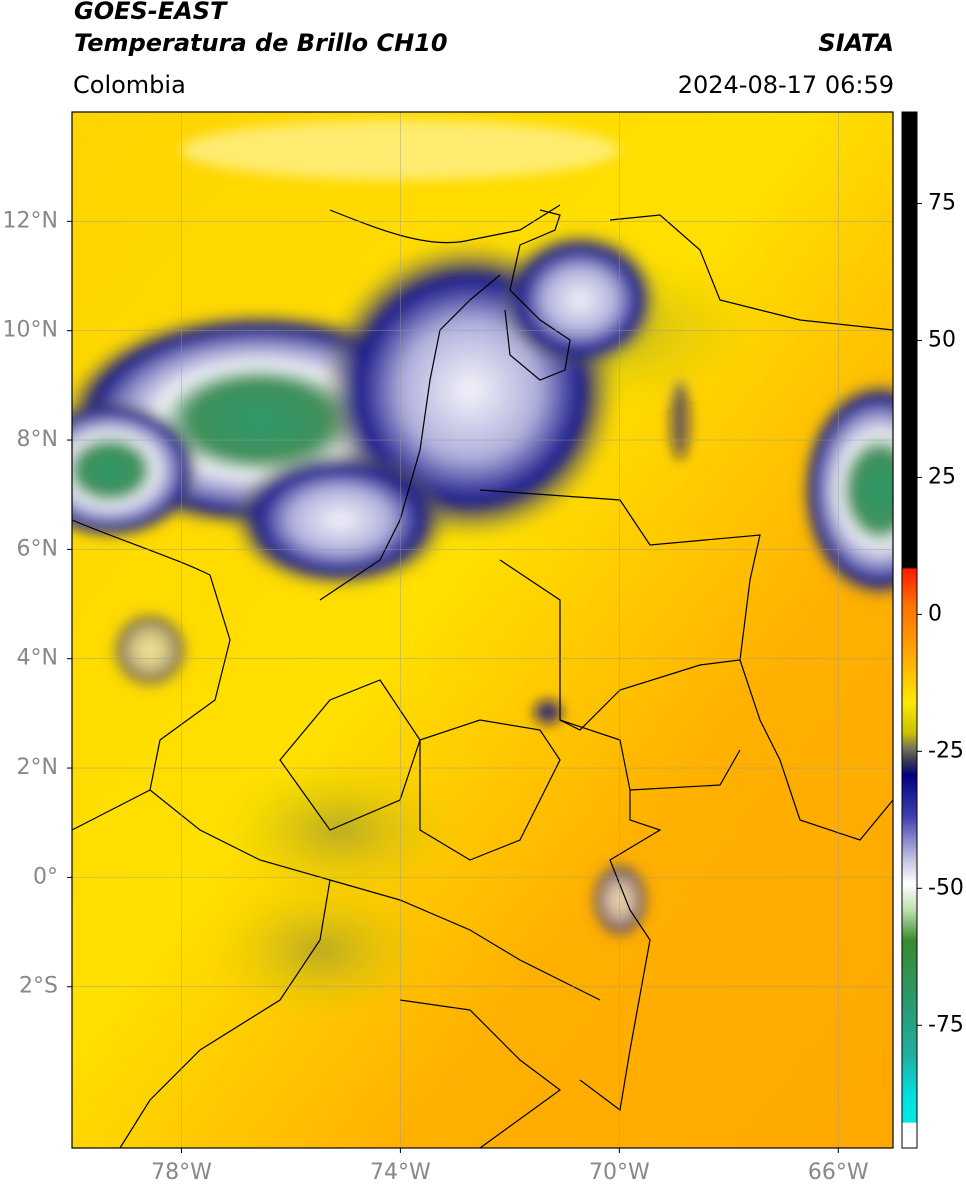 The image size is (966, 1190). Describe the element at coordinates (942, 476) in the screenshot. I see `colorbar-tick-label: 25` at that location.